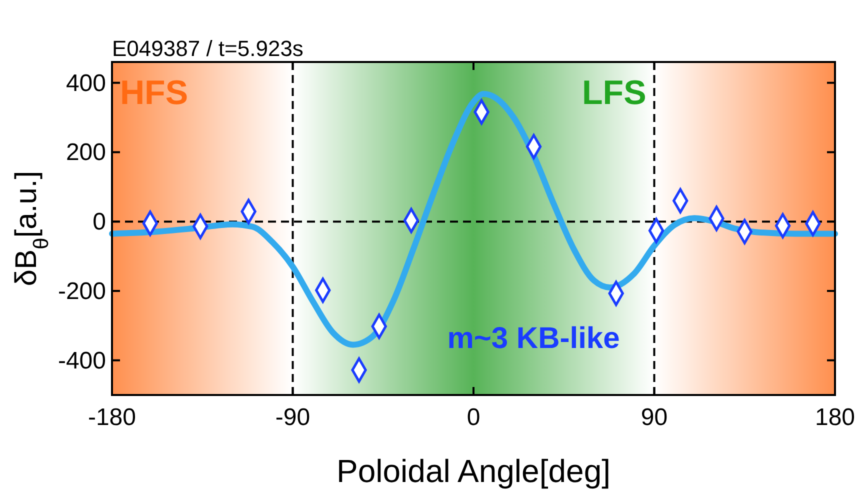 The width and height of the screenshot is (858, 493). Describe the element at coordinates (473, 471) in the screenshot. I see `x-axis-title: Poloidal Angle[deg]` at that location.